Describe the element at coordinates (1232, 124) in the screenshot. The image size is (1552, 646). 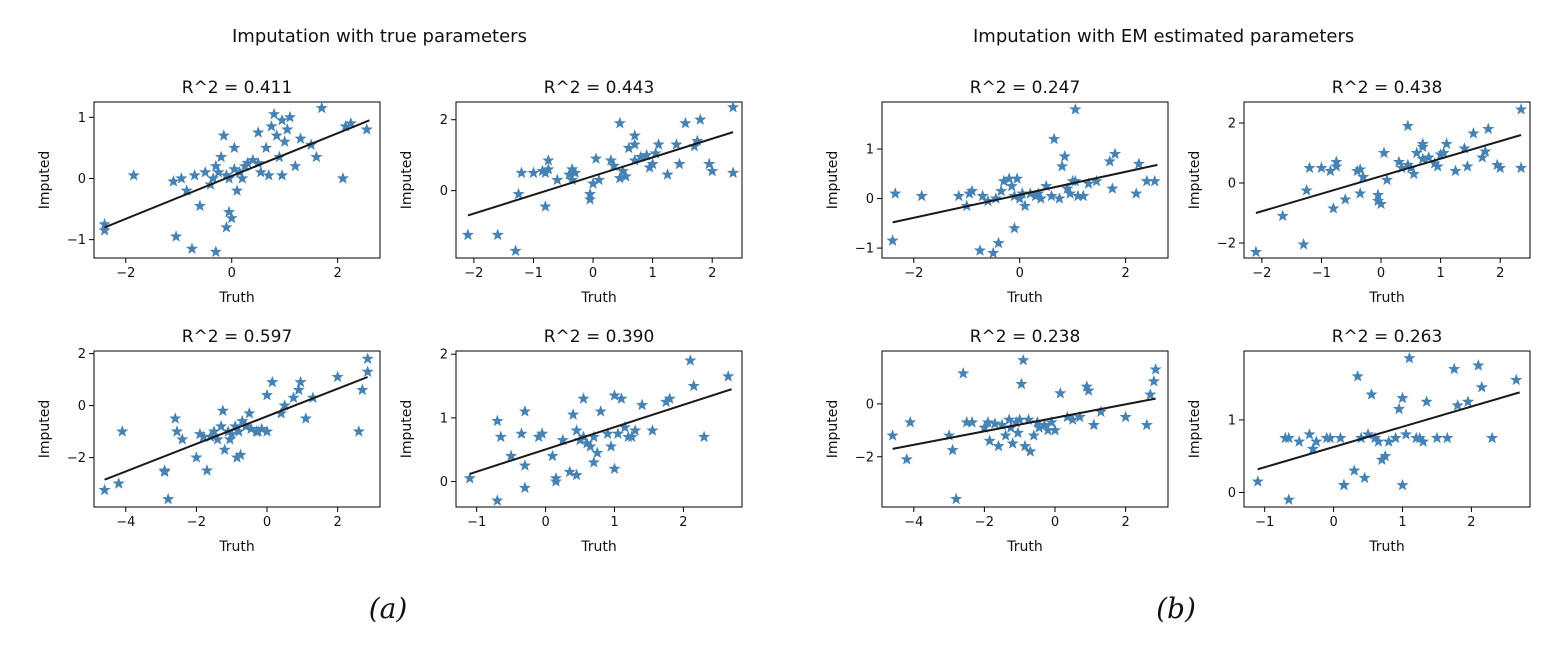
I see `y-tick-label: 2` at that location.